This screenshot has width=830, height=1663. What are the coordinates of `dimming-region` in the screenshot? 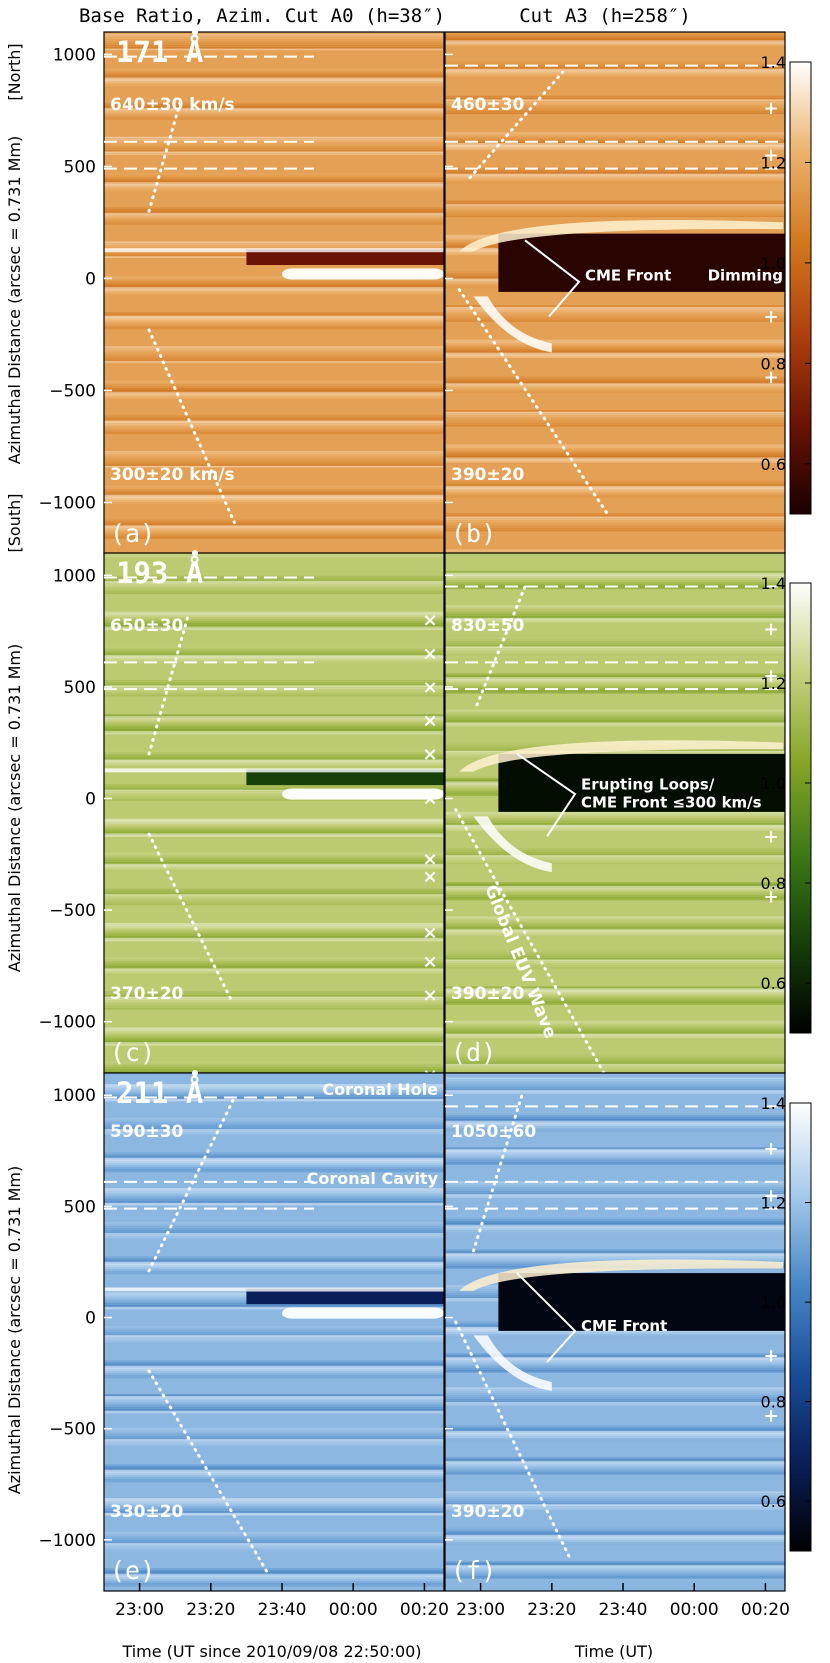 It's located at (641, 262).